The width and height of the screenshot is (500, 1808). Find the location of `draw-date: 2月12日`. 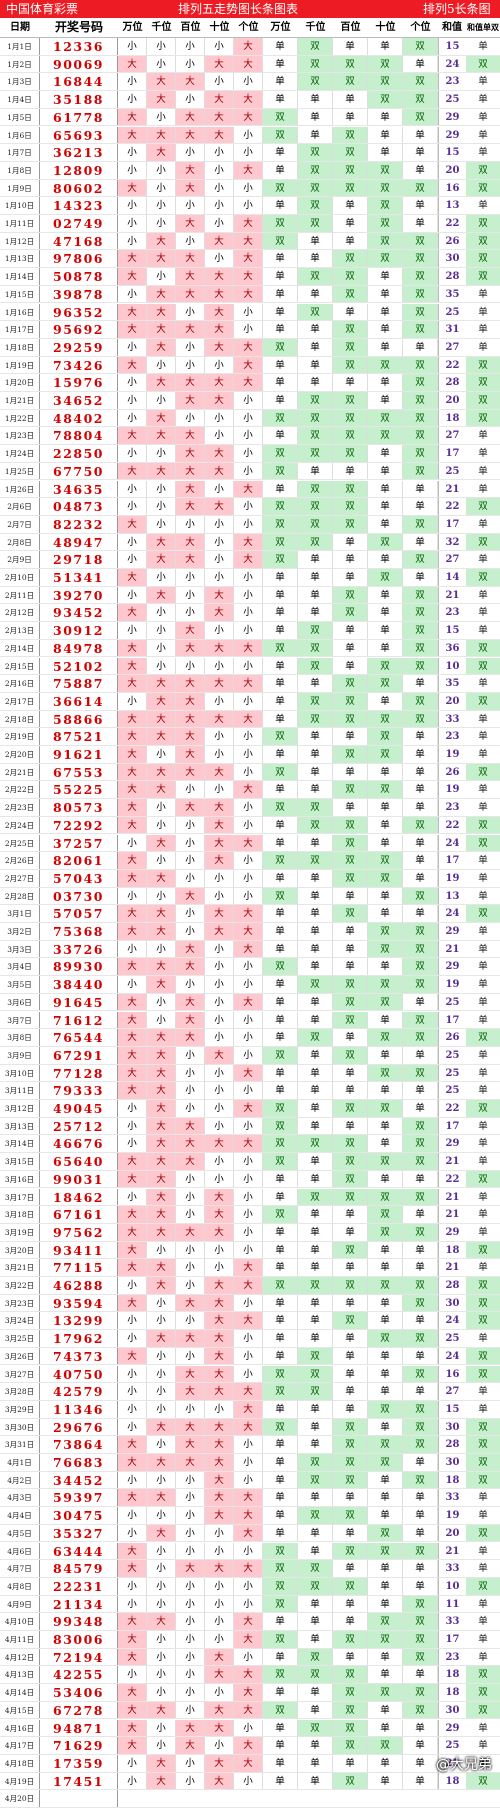

draw-date: 2月12日 is located at coordinates (20, 613).